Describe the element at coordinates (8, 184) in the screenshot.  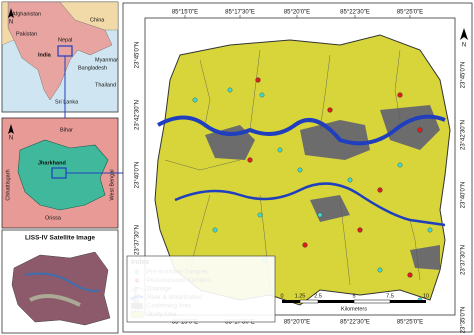
I see `state-label: Chhattisgarh` at that location.